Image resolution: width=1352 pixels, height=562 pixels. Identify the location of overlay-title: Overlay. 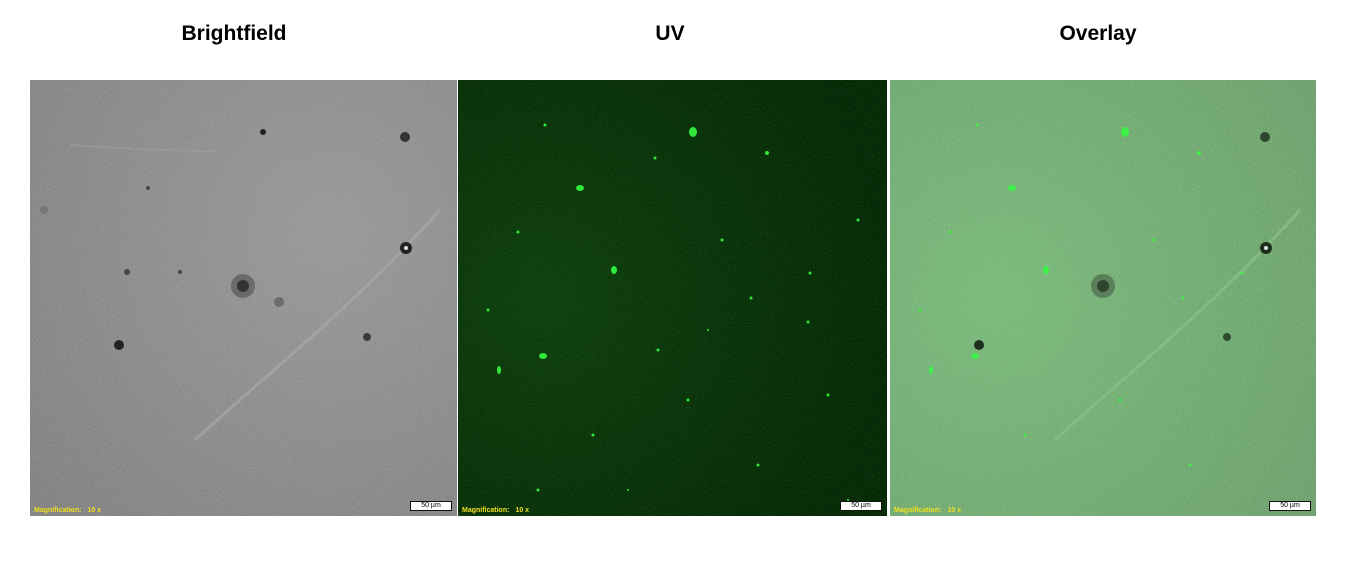
(1098, 33).